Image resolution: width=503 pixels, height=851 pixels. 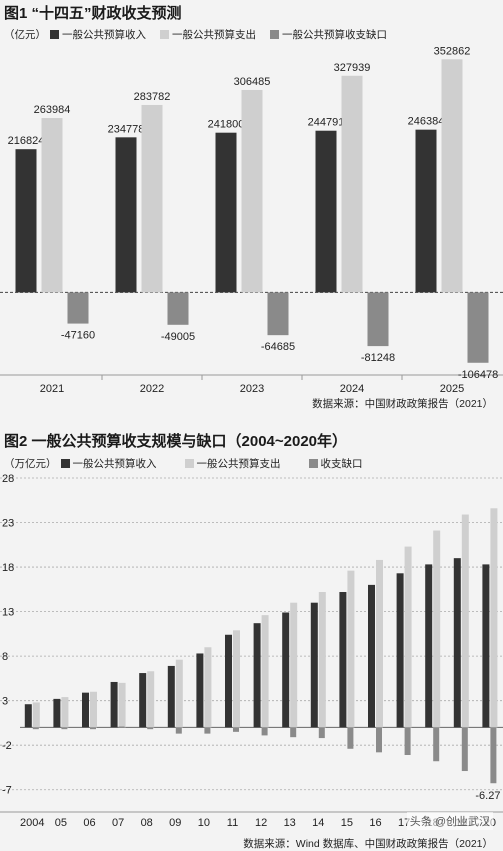 I want to click on chart2-xtick-06: 06, so click(x=89, y=823).